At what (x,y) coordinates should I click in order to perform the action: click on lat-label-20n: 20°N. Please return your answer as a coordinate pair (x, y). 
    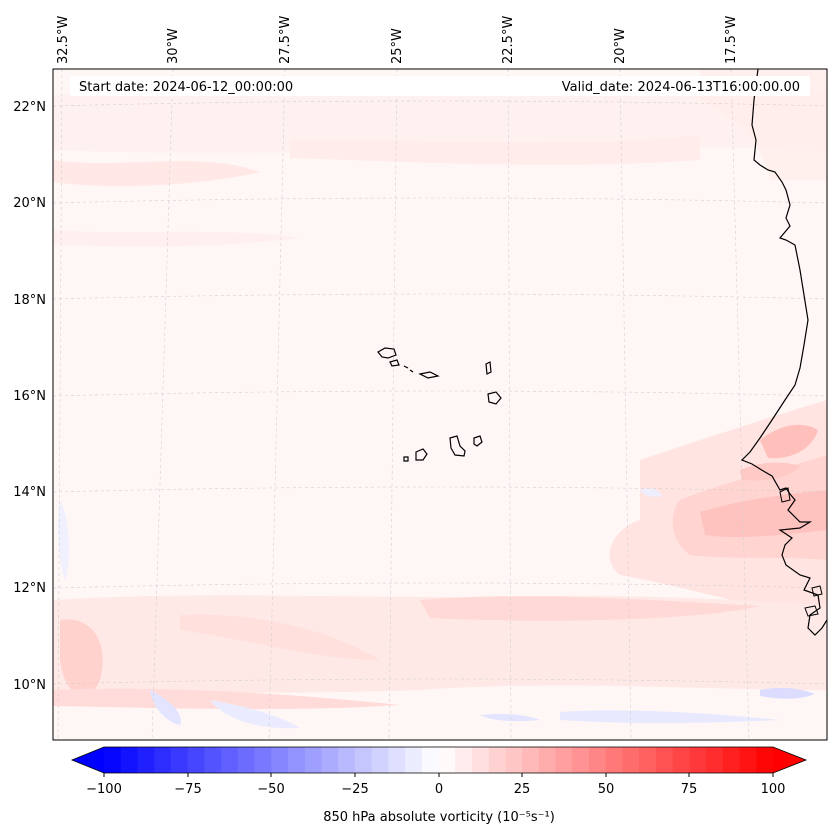
    Looking at the image, I should click on (29, 203).